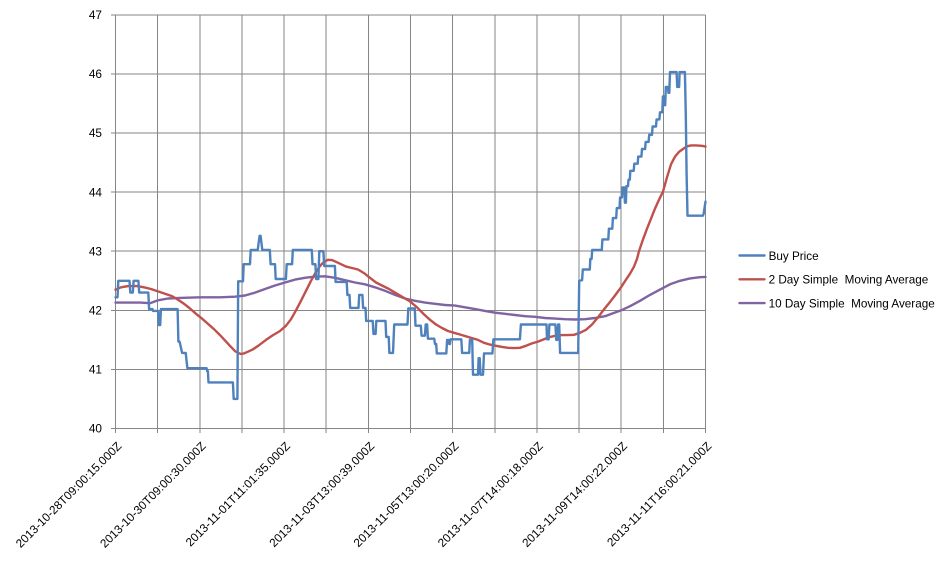 Image resolution: width=949 pixels, height=565 pixels. Describe the element at coordinates (852, 303) in the screenshot. I see `svg-text: 10 Day Simple Moving Average` at that location.